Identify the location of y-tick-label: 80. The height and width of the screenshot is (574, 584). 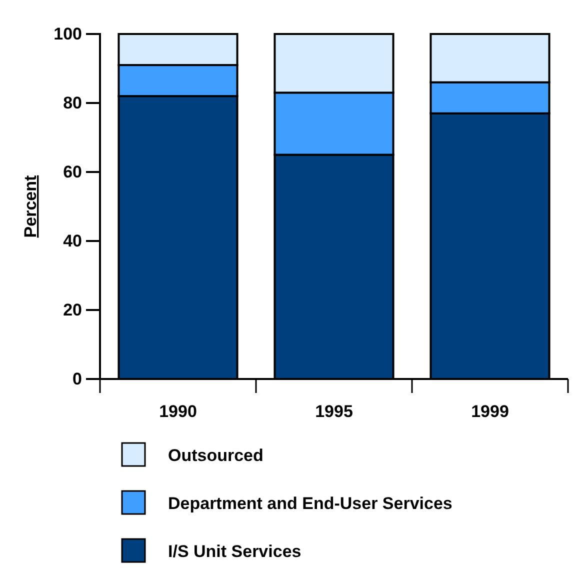
(72, 102).